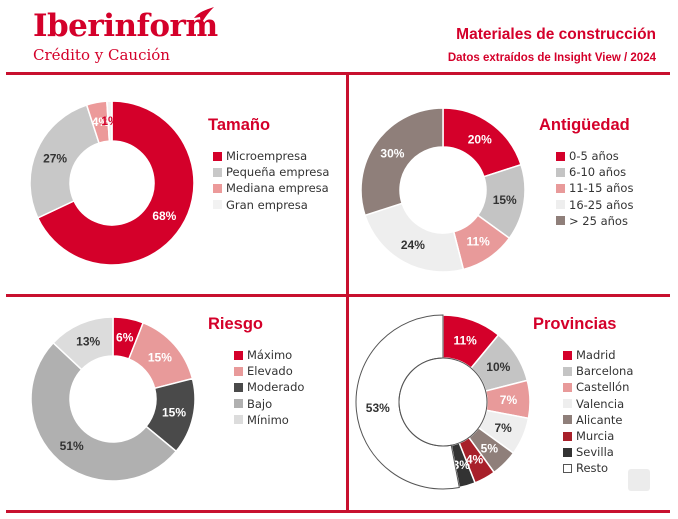 The height and width of the screenshot is (519, 678). I want to click on legend-label-antiguedad-3: 16-25 años, so click(601, 204).